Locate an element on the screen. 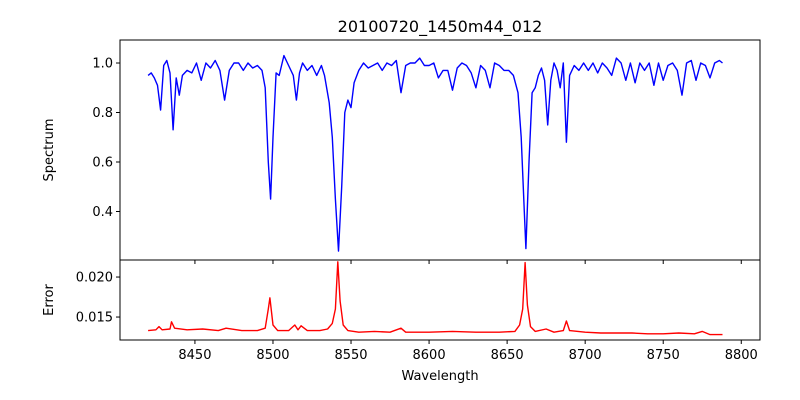 The width and height of the screenshot is (800, 400). y-tick-label: 0.015 is located at coordinates (94, 318).